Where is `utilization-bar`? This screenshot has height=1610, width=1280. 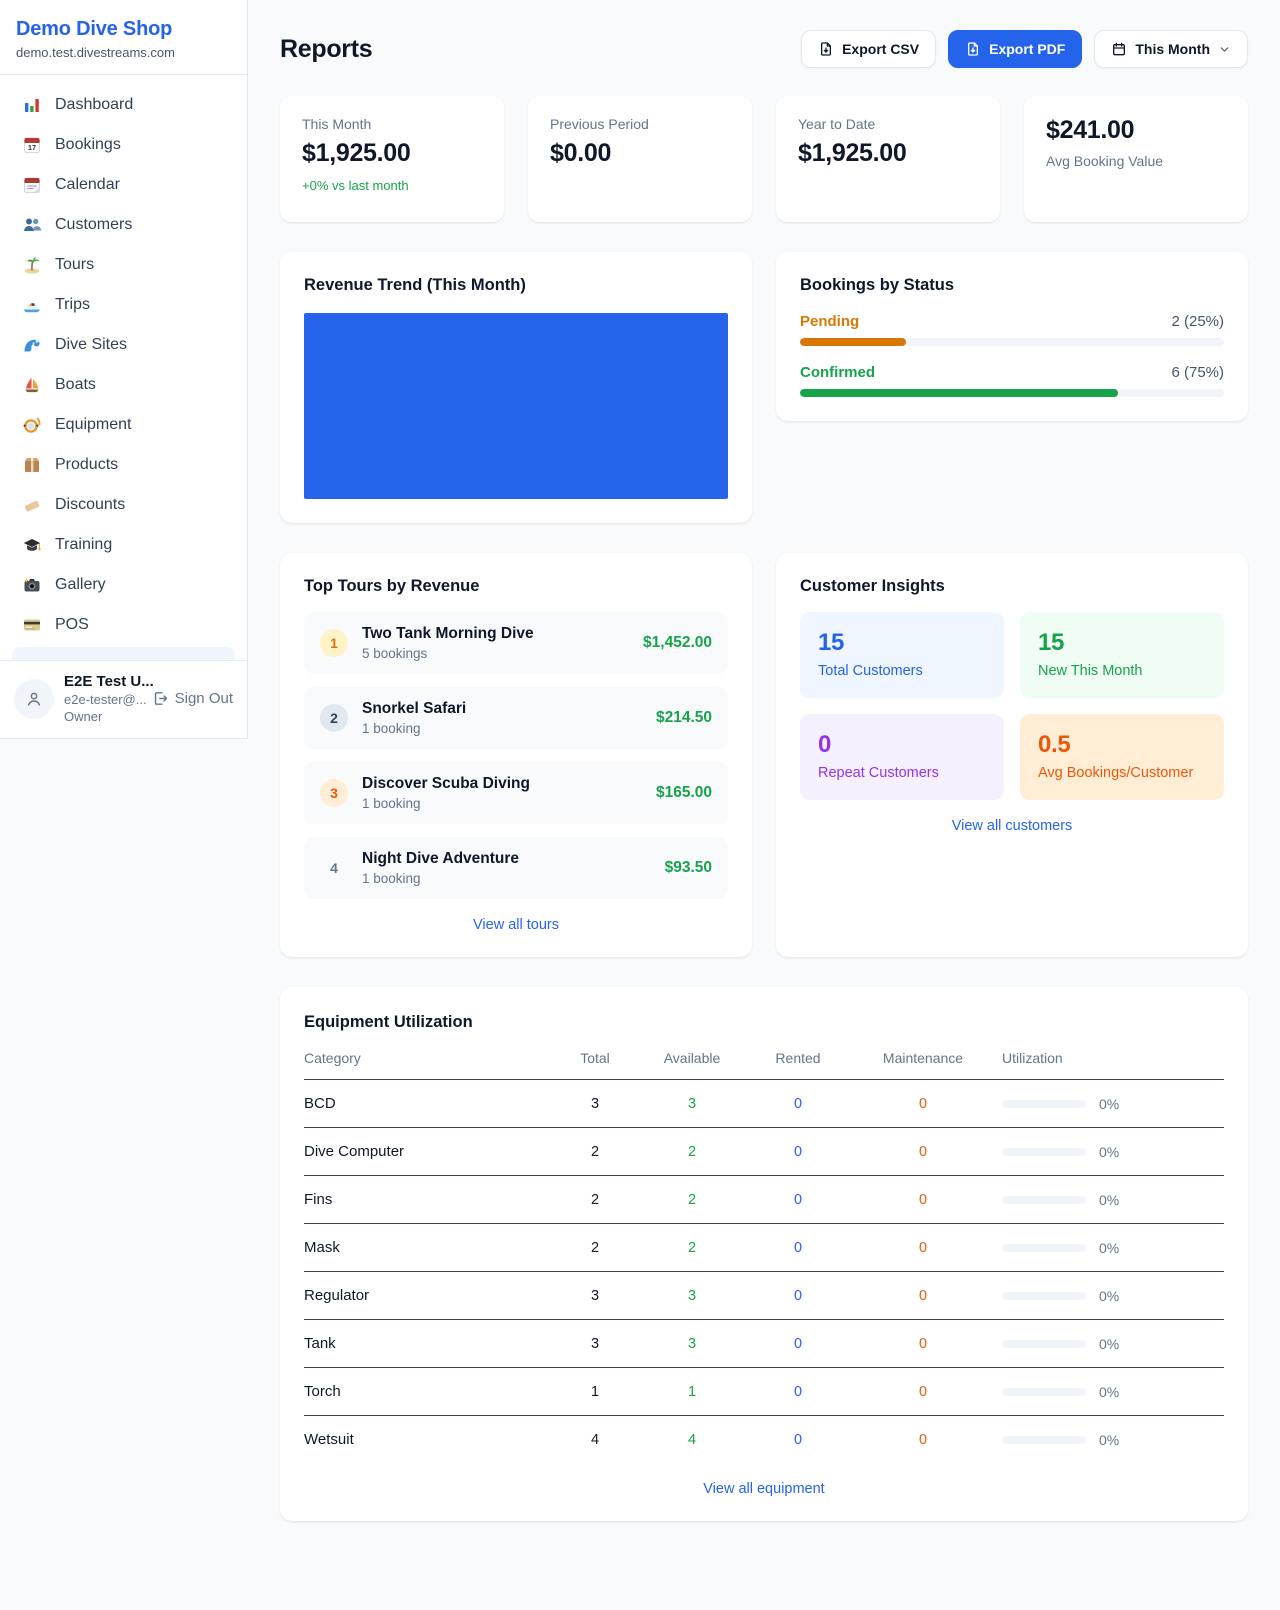
utilization-bar is located at coordinates (1044, 1343).